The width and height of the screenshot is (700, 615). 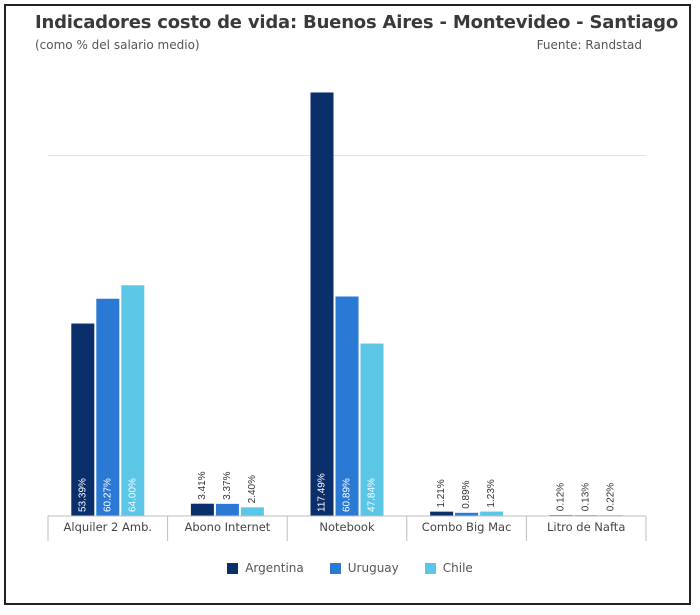 I want to click on data-label: 0.12%, so click(x=561, y=497).